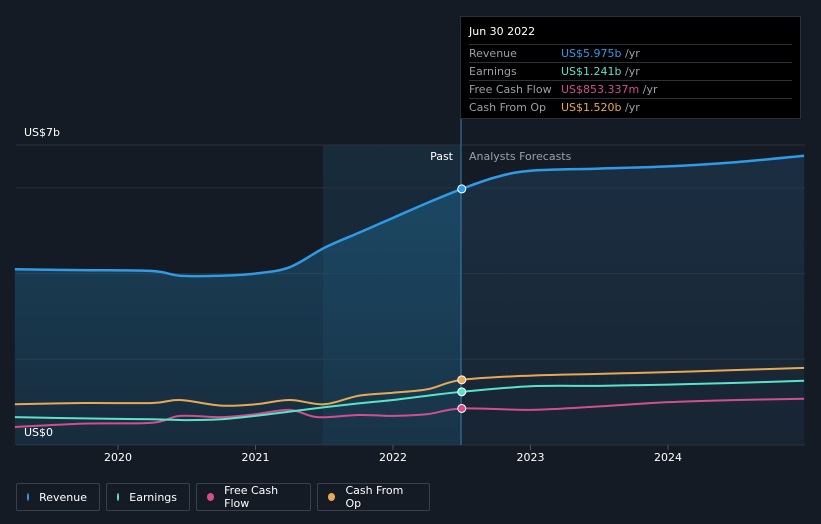 Image resolution: width=821 pixels, height=524 pixels. What do you see at coordinates (442, 156) in the screenshot?
I see `past-label: Past` at bounding box center [442, 156].